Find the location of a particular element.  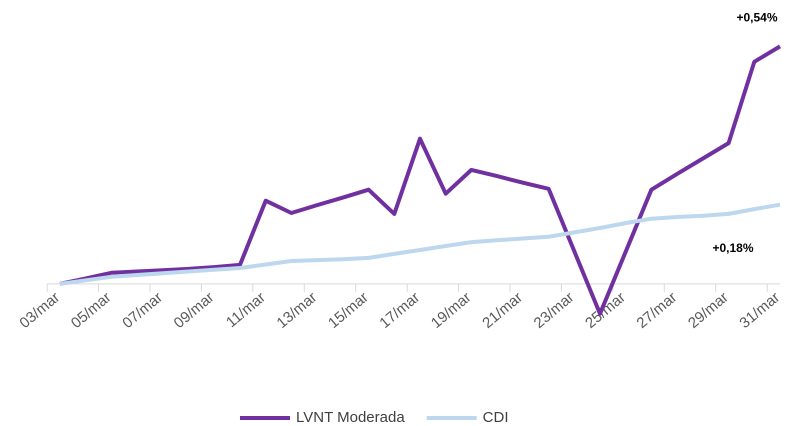

value-label: +0,54% is located at coordinates (756, 18).